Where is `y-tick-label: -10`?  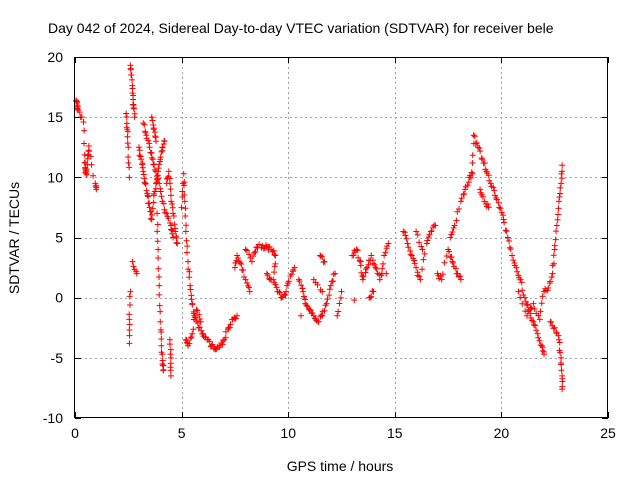
y-tick-label: -10 is located at coordinates (53, 418).